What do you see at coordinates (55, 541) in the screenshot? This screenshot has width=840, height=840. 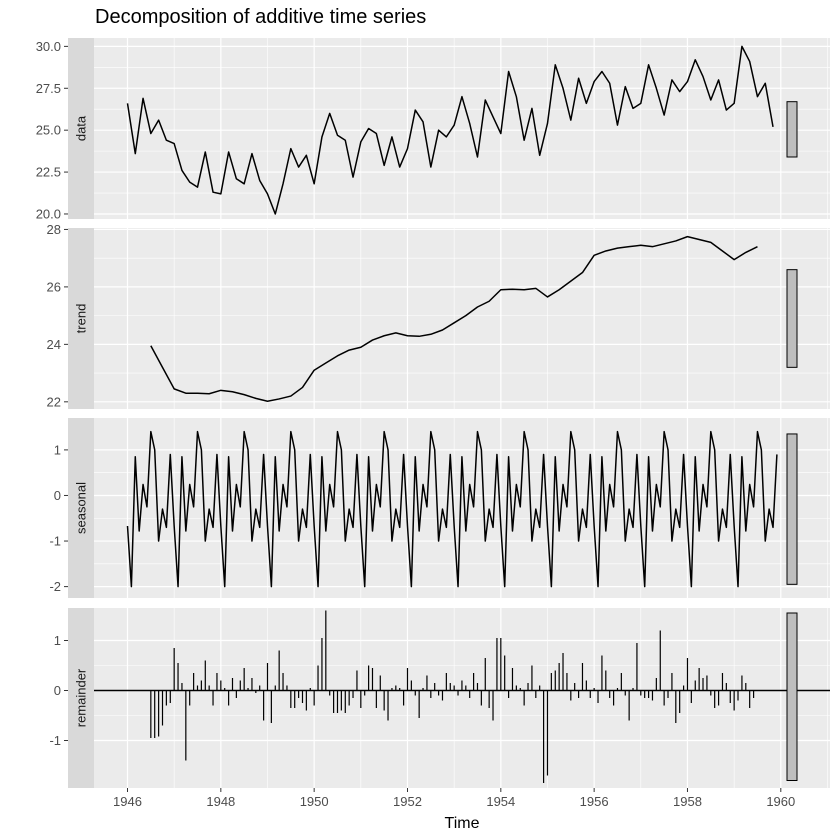 I see `y-tick-label-seasonal: -1` at bounding box center [55, 541].